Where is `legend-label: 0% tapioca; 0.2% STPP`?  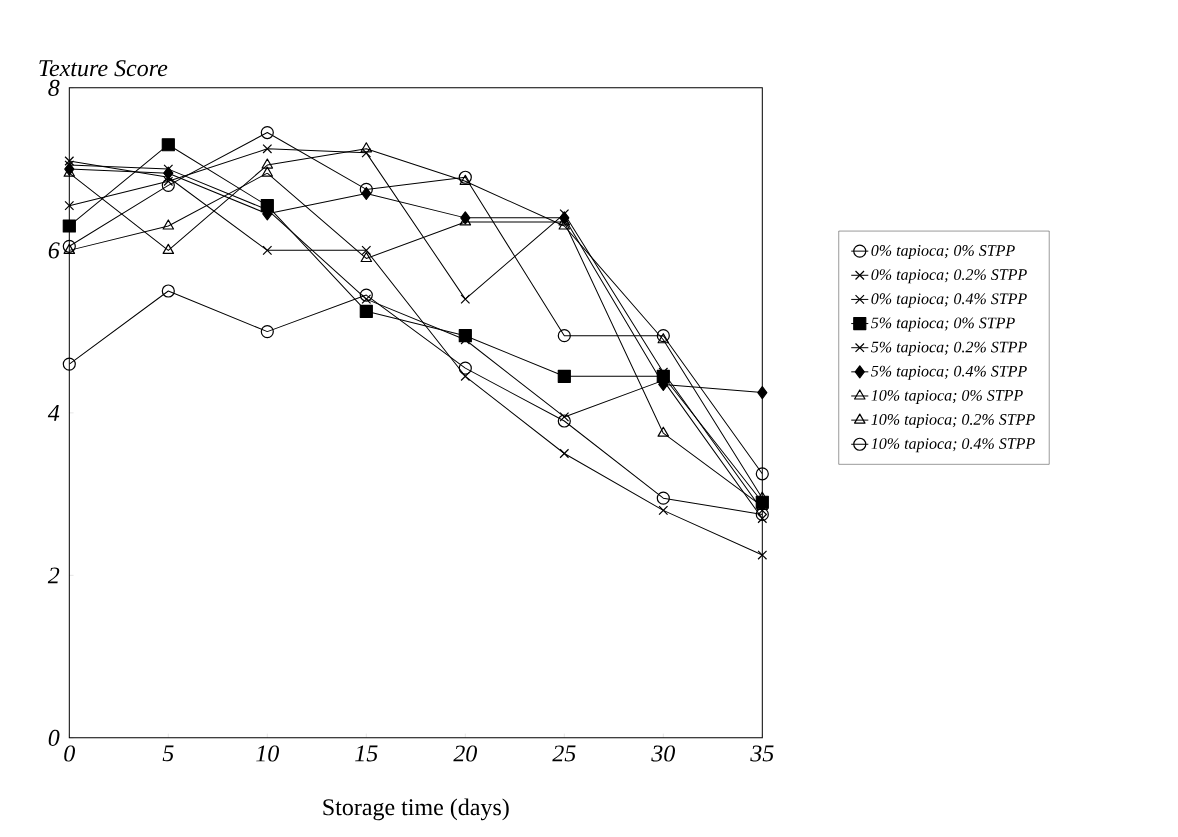
legend-label: 0% tapioca; 0.2% STPP is located at coordinates (949, 276).